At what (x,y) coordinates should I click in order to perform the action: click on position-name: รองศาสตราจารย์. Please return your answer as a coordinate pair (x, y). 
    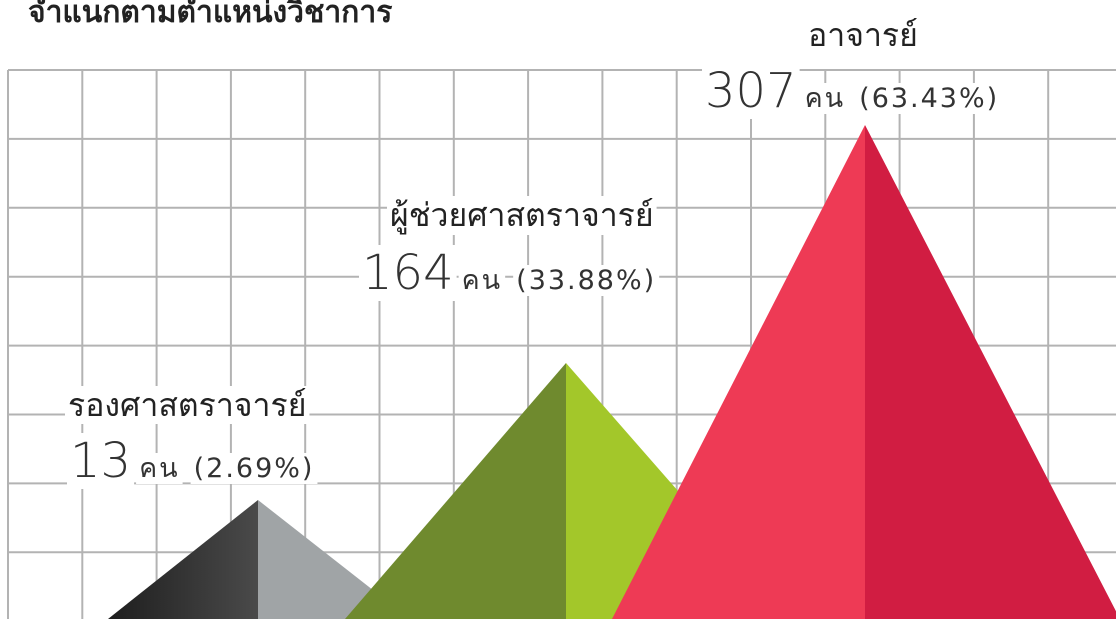
    Looking at the image, I should click on (187, 405).